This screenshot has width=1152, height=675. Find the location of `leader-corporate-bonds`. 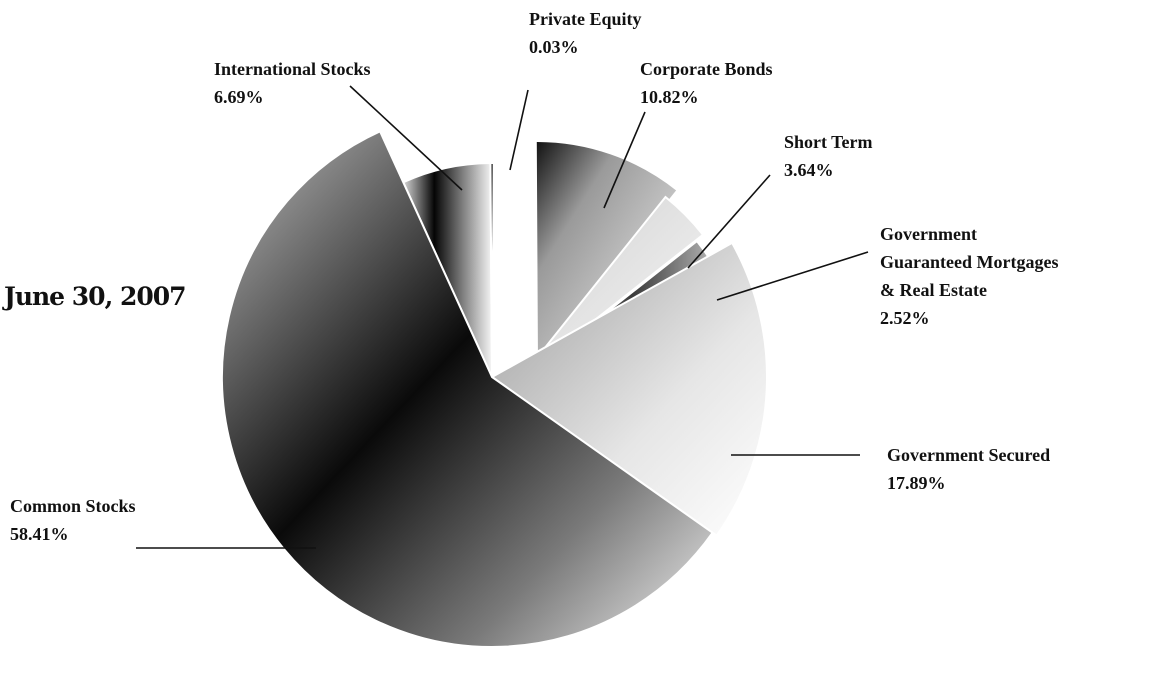

leader-corporate-bonds is located at coordinates (624, 160).